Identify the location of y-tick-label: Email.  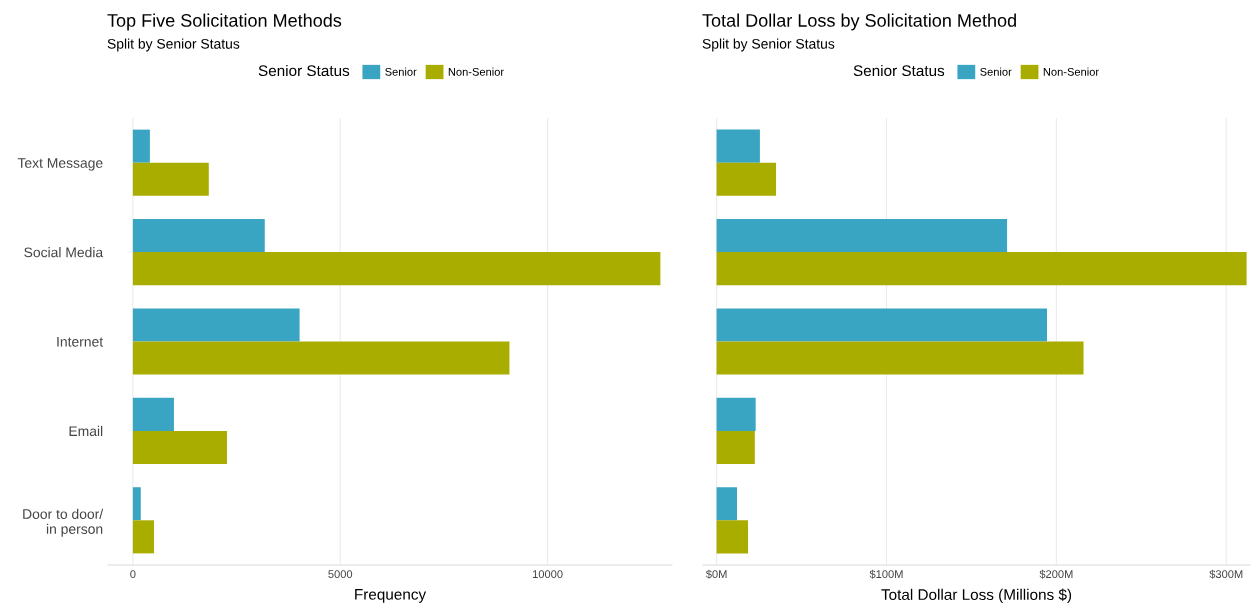
(86, 431).